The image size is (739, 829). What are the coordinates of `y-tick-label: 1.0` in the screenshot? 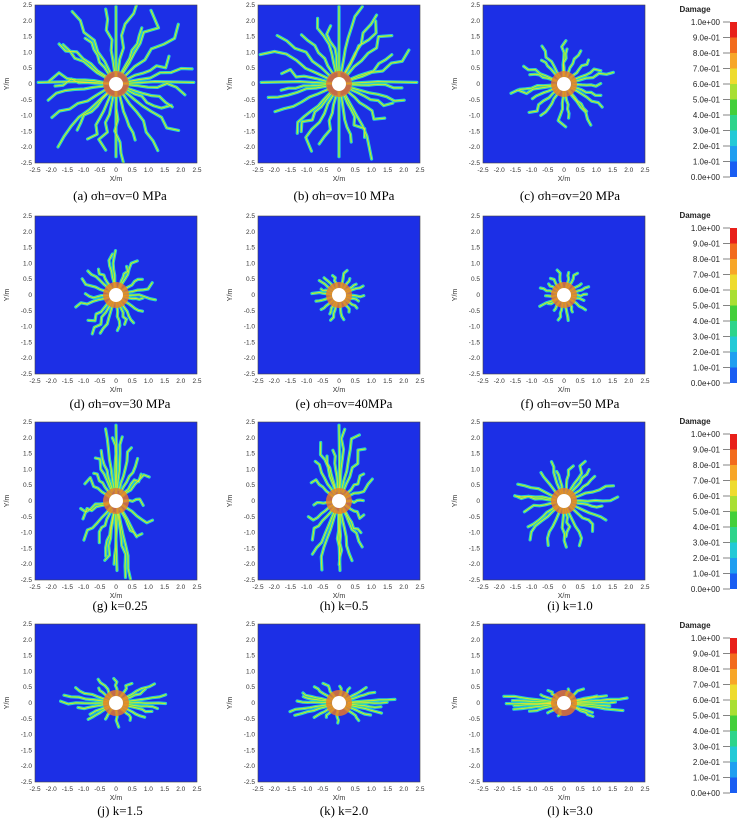 It's located at (250, 469).